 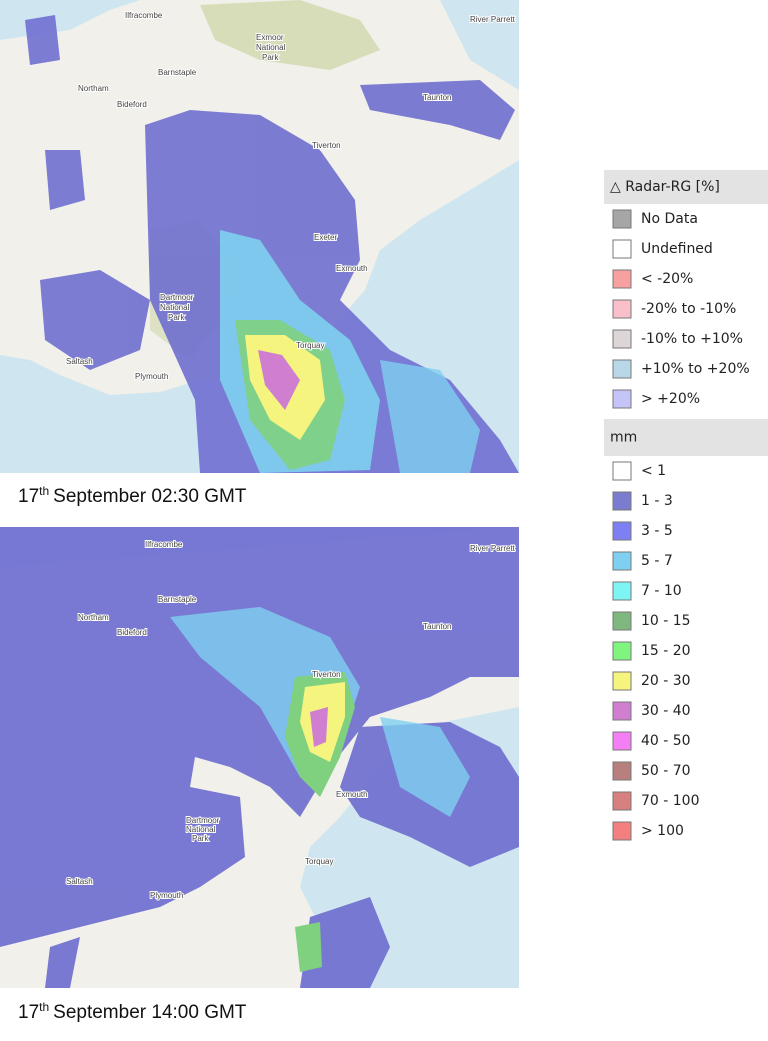 What do you see at coordinates (666, 741) in the screenshot?
I see `legend-label: 40 - 50` at bounding box center [666, 741].